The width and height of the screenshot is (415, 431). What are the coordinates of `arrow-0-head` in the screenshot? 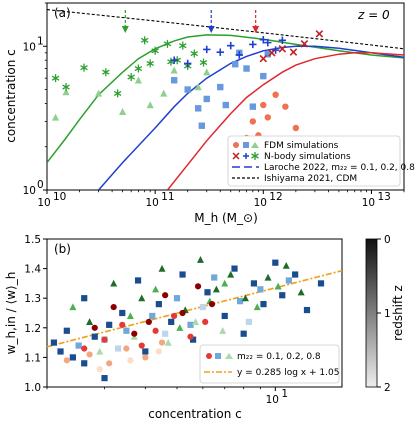 It's located at (125, 29).